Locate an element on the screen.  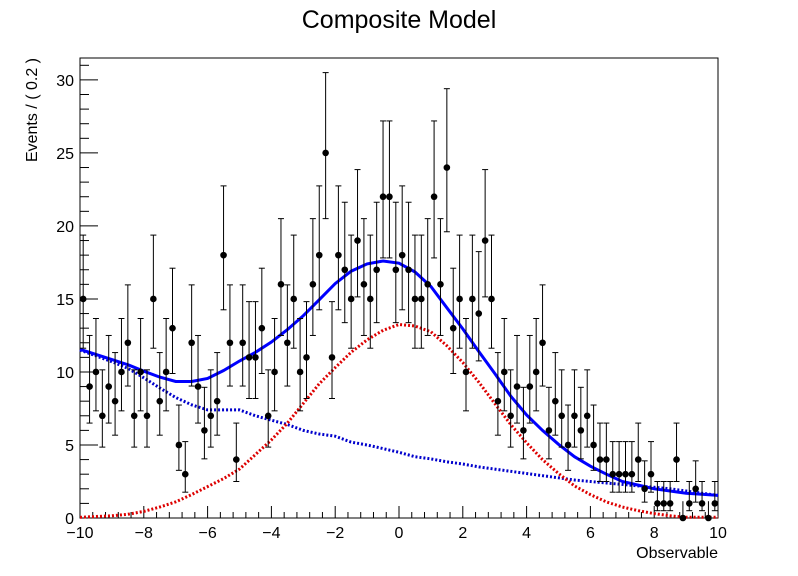
chart-title: Composite Model is located at coordinates (399, 20).